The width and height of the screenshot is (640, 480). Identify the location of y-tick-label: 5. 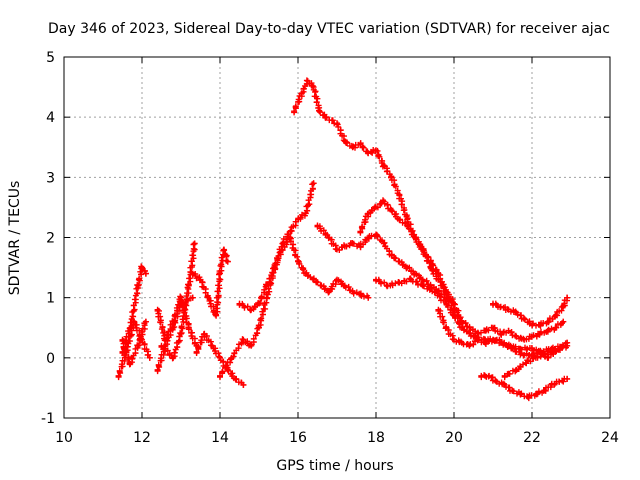
(50, 58).